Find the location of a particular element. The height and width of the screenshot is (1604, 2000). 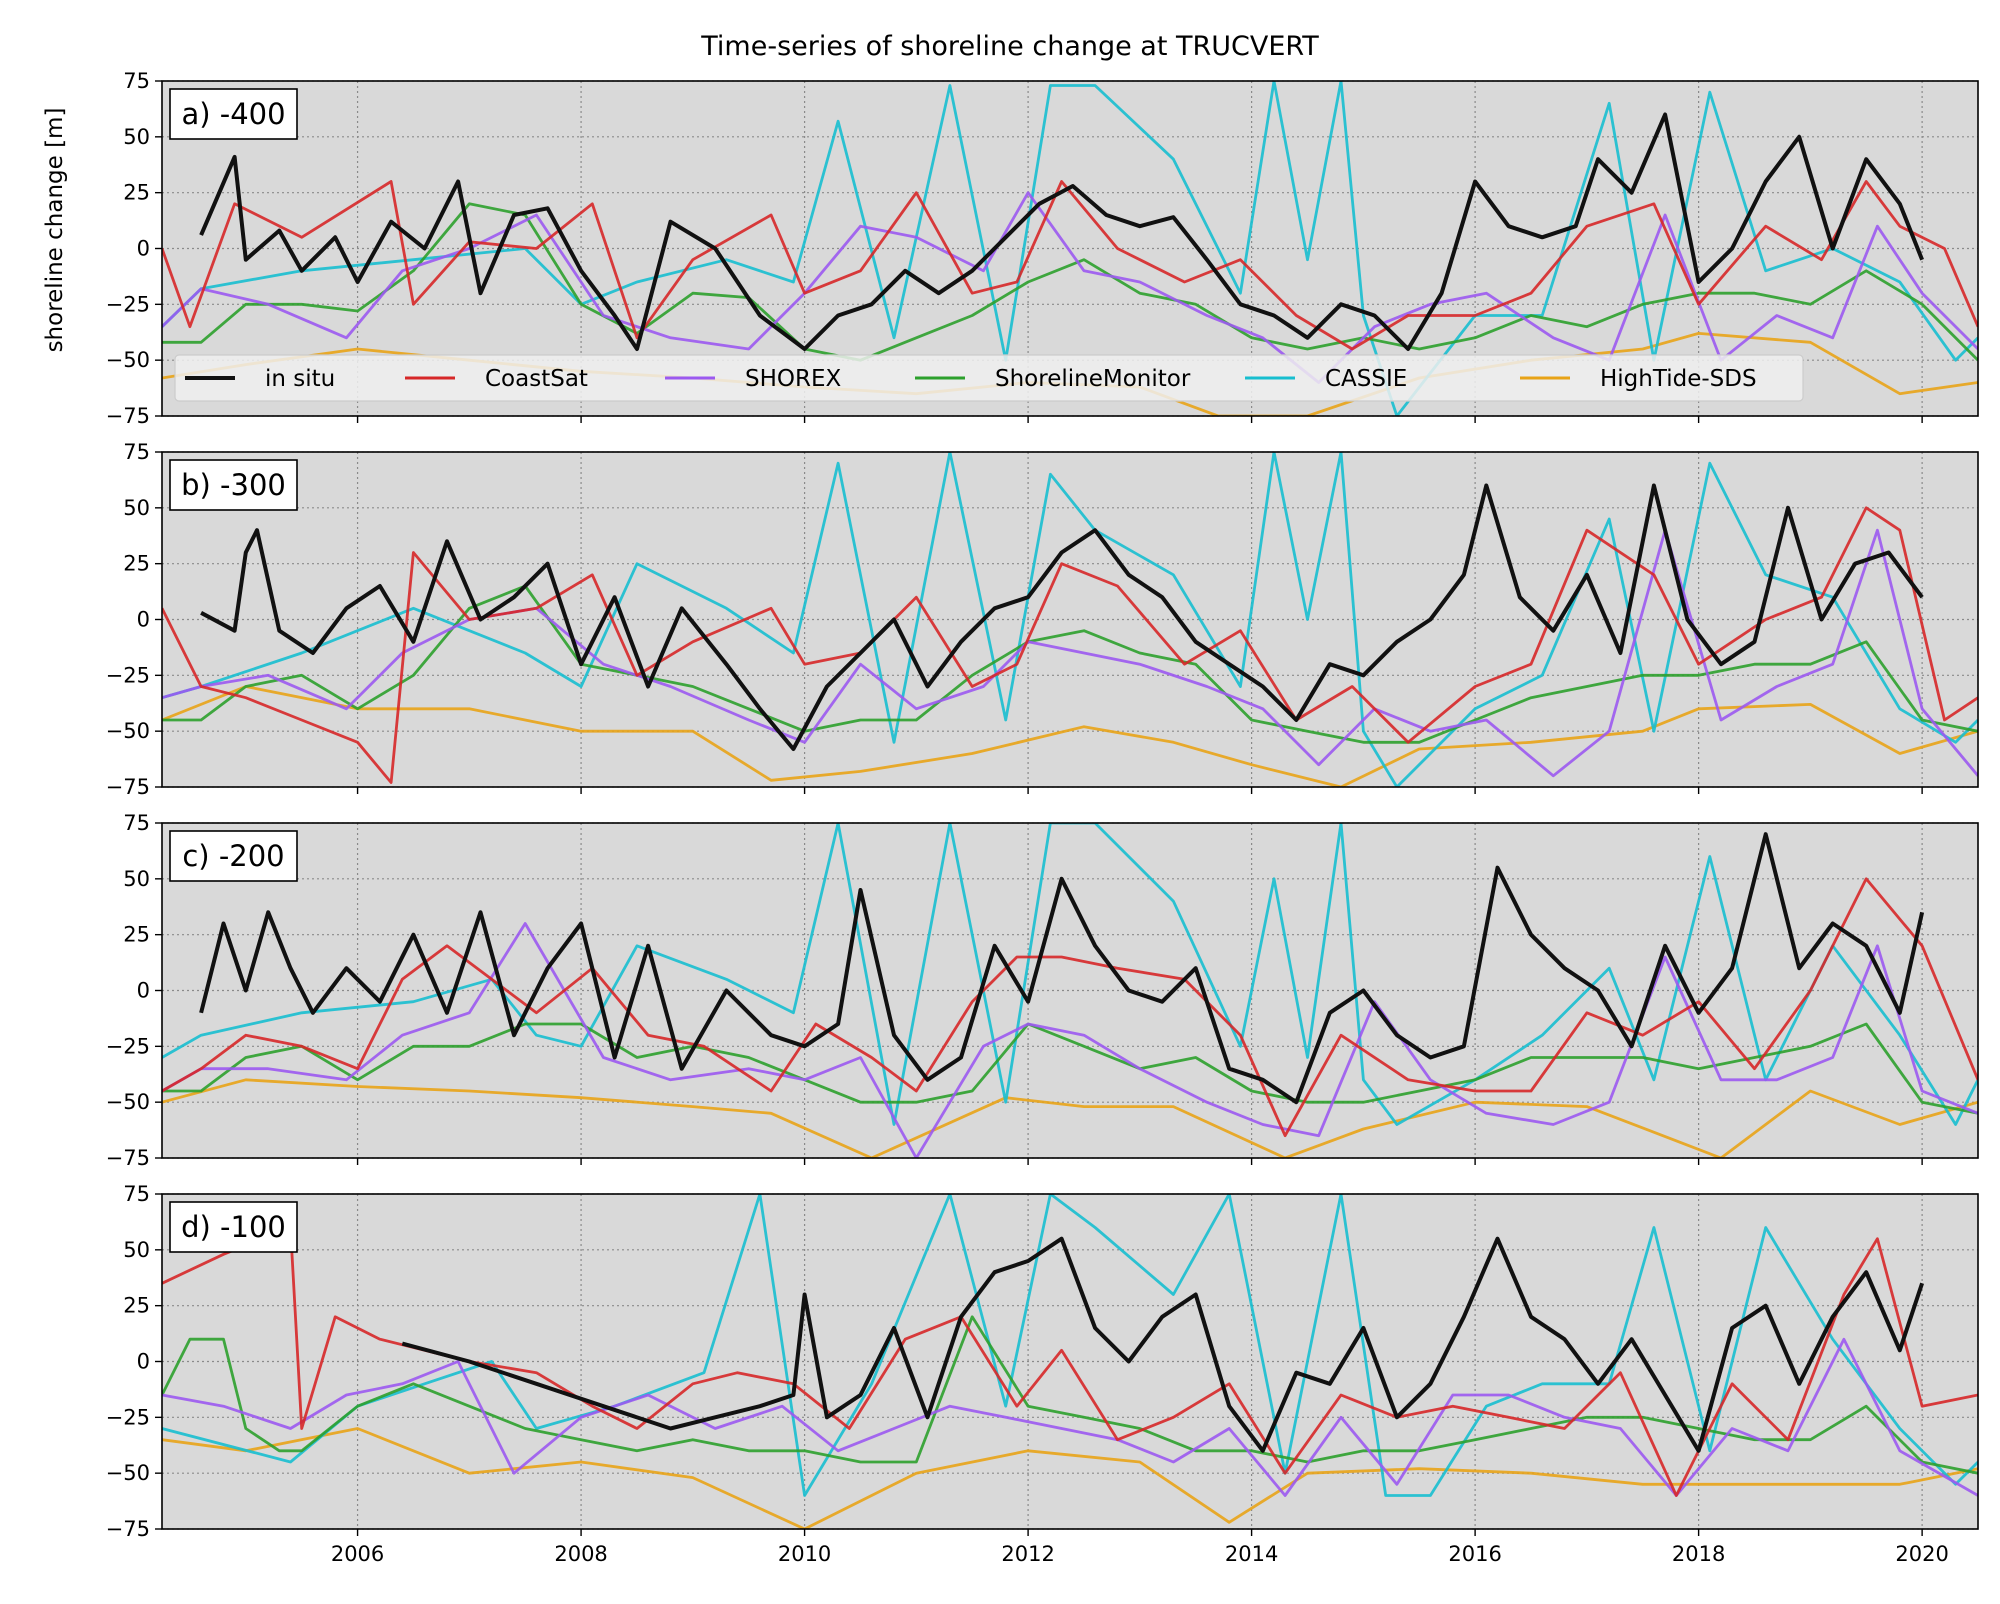

x-tick-label: 2018 is located at coordinates (1698, 1554).